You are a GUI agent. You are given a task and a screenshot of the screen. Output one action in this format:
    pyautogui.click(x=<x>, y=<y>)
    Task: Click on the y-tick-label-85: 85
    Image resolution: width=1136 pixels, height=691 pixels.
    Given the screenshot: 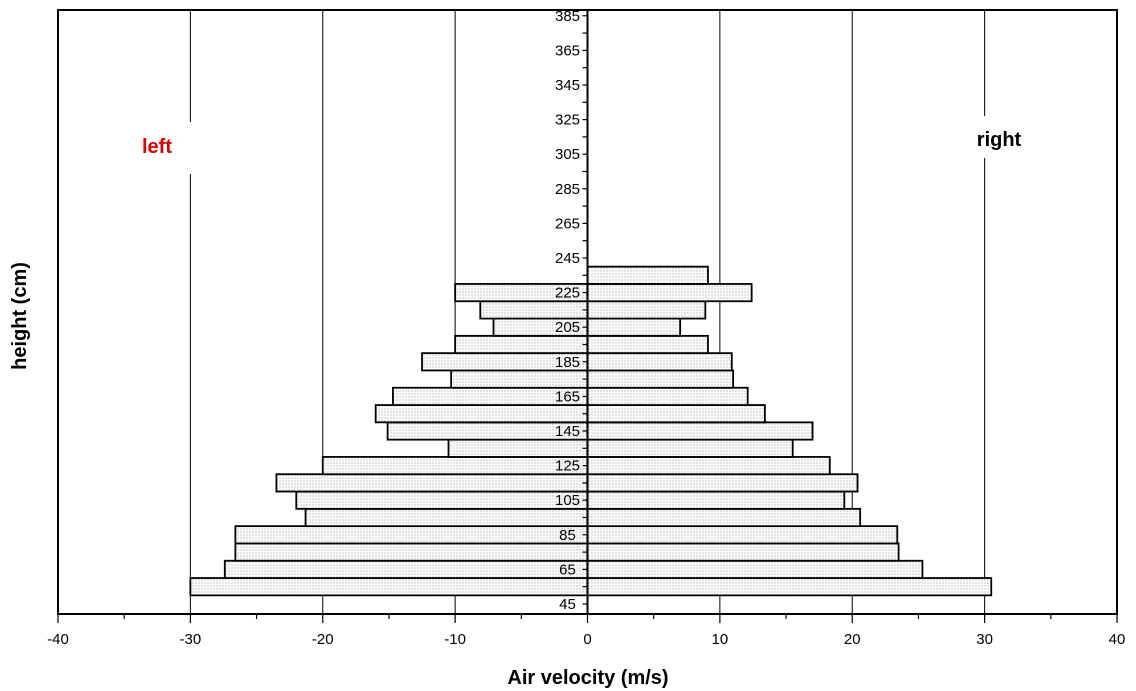 What is the action you would take?
    pyautogui.click(x=567, y=535)
    